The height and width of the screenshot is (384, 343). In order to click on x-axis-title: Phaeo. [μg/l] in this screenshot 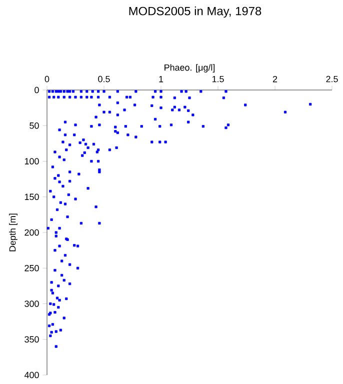, I will do `click(189, 68)`.